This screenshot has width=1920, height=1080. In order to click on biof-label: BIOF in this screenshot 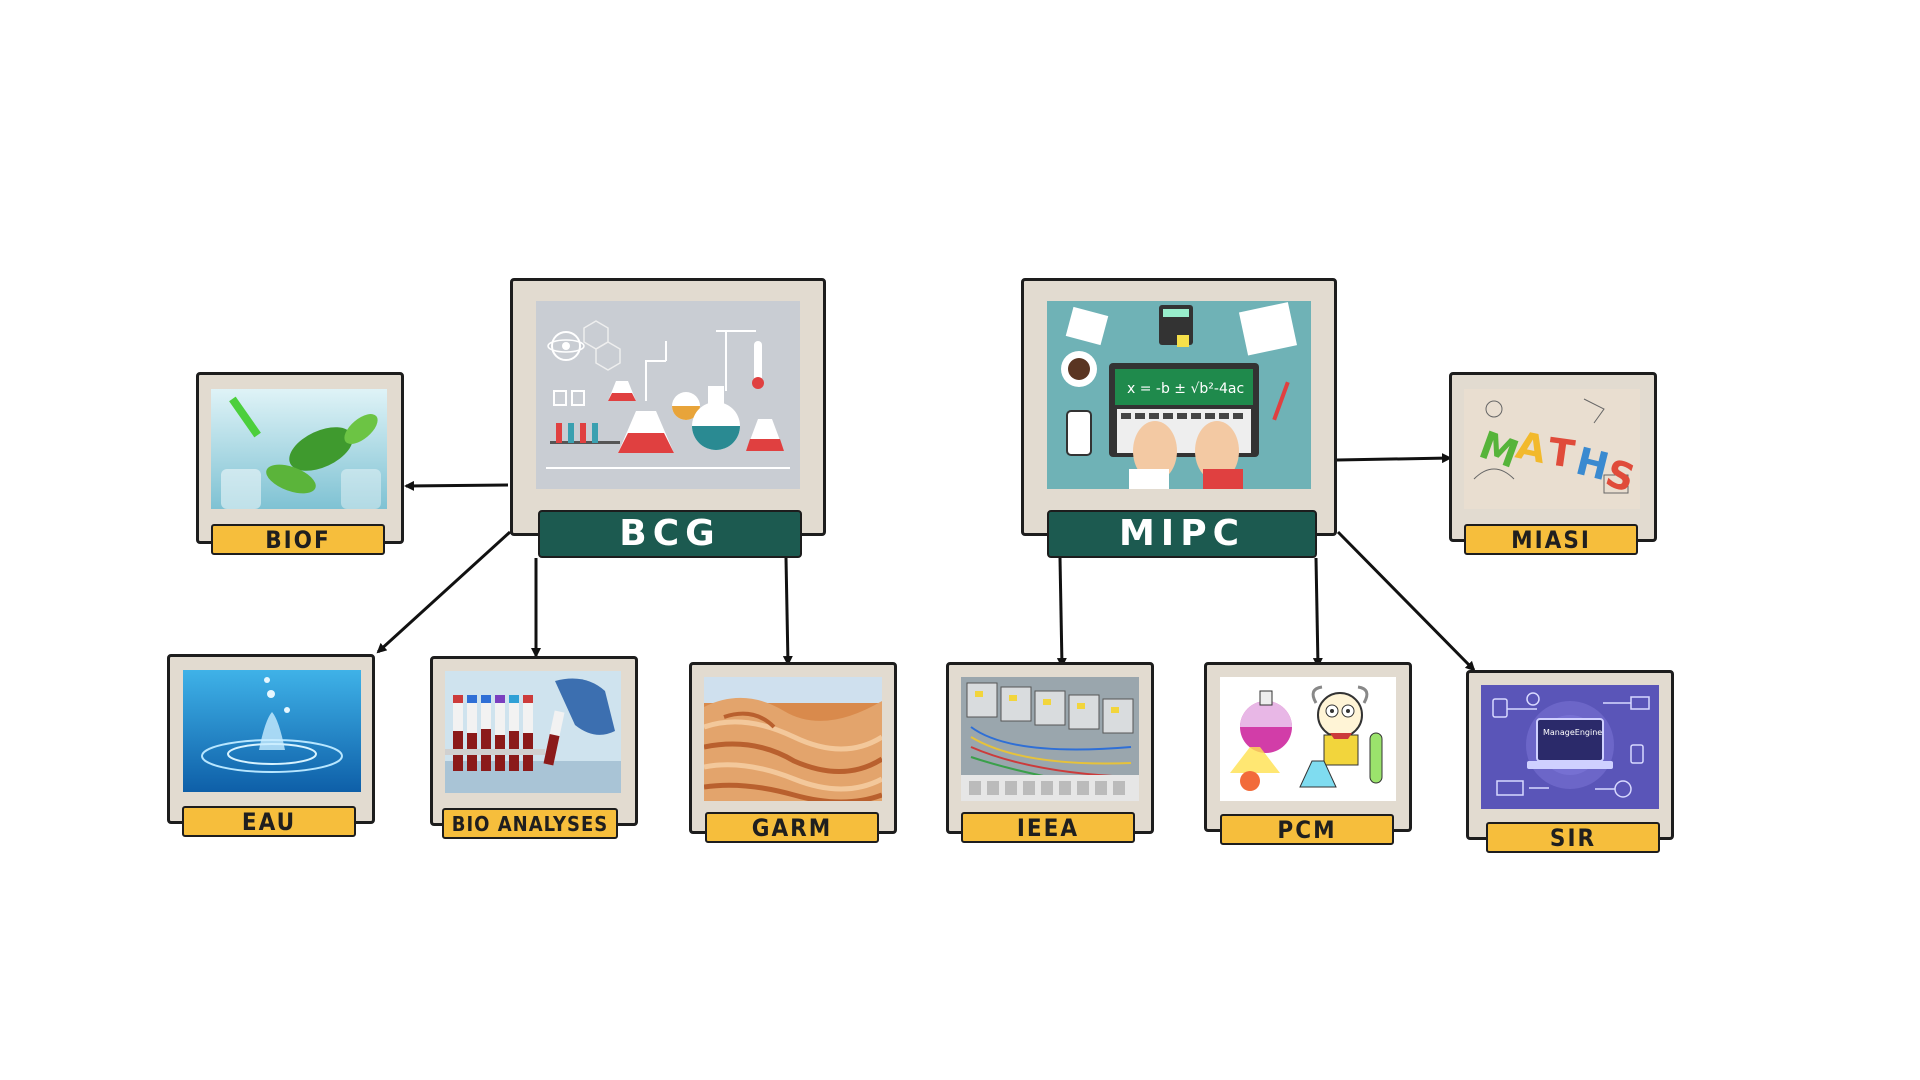, I will do `click(298, 539)`.